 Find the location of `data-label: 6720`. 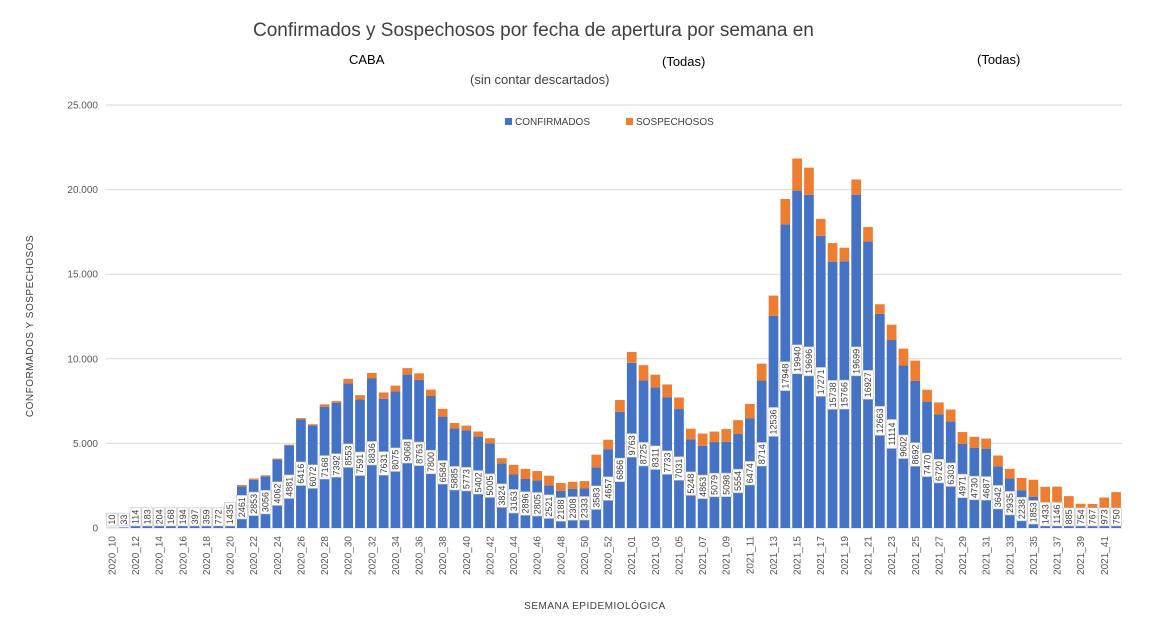

data-label: 6720 is located at coordinates (939, 471).